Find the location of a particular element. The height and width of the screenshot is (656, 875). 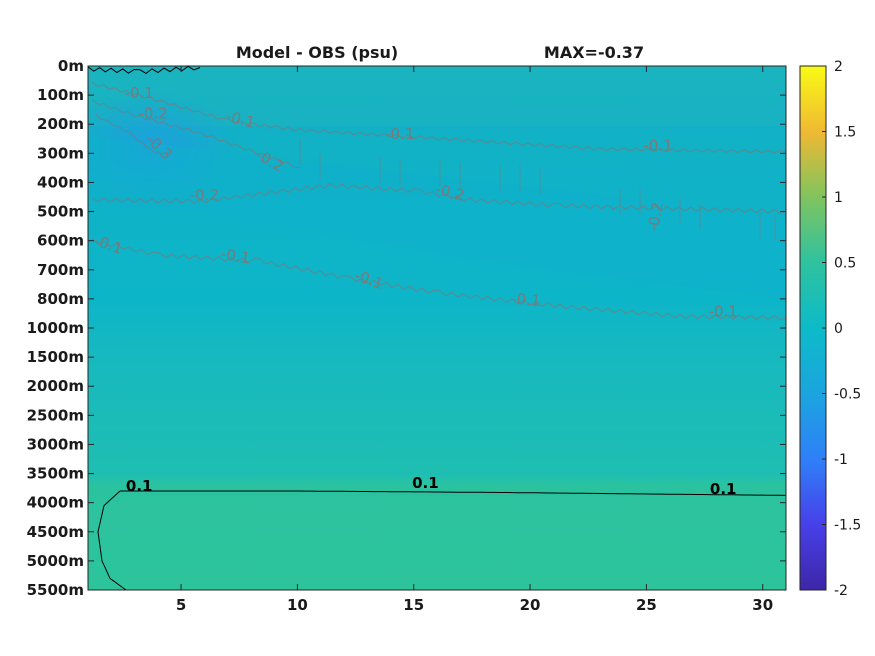

x-tick-label: 5 is located at coordinates (181, 605).